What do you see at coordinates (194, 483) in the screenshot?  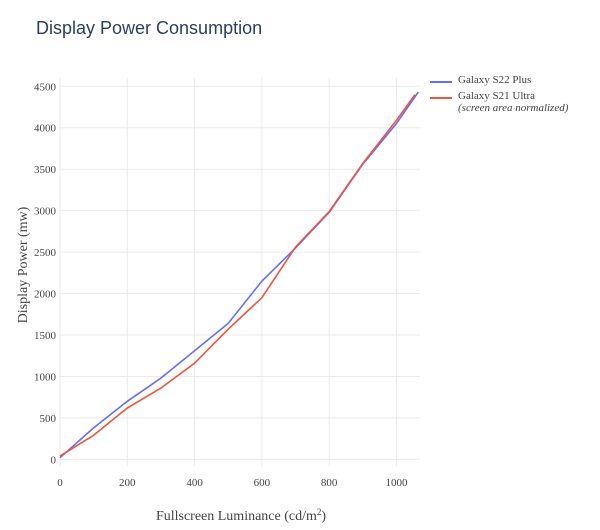 I see `x-tick-label-2: 400` at bounding box center [194, 483].